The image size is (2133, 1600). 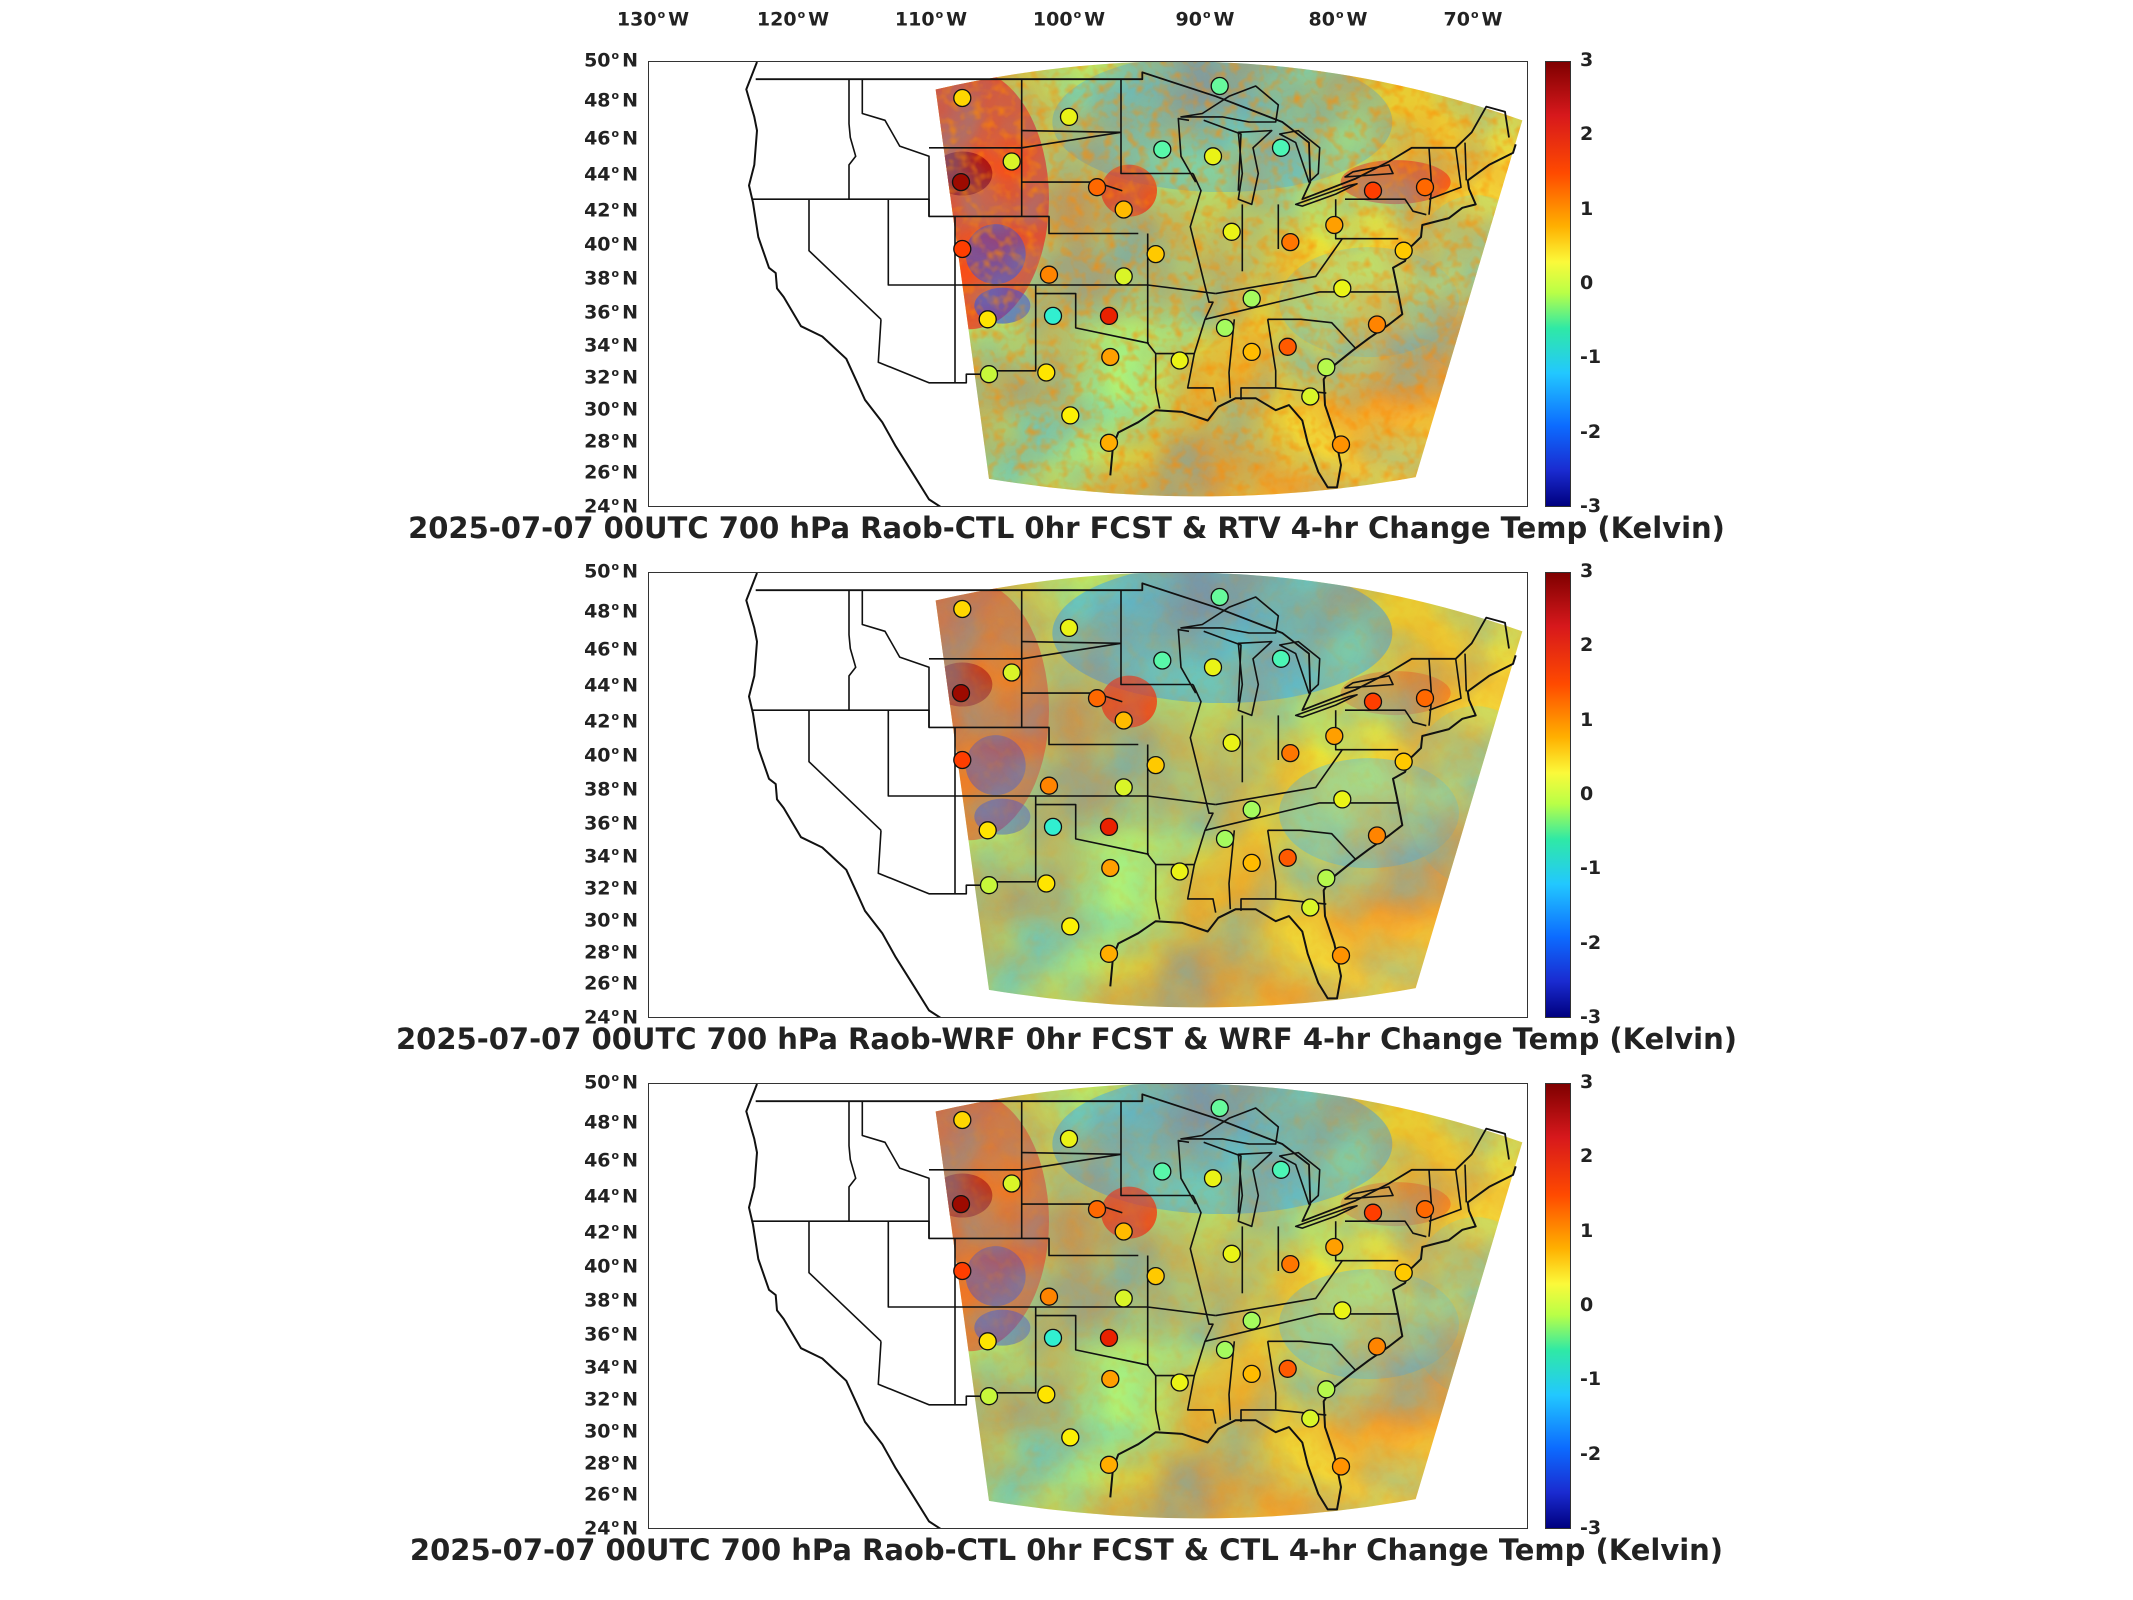 I want to click on lat-tick-label: 32o N, so click(x=611, y=1399).